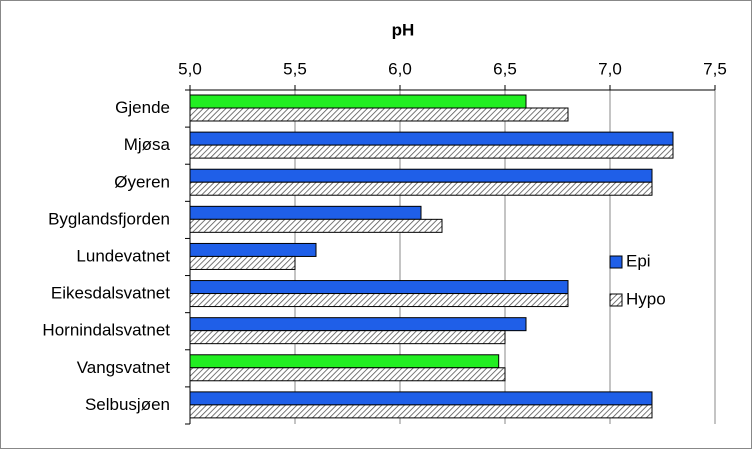 This screenshot has width=752, height=454. What do you see at coordinates (403, 29) in the screenshot?
I see `chart-title: pH` at bounding box center [403, 29].